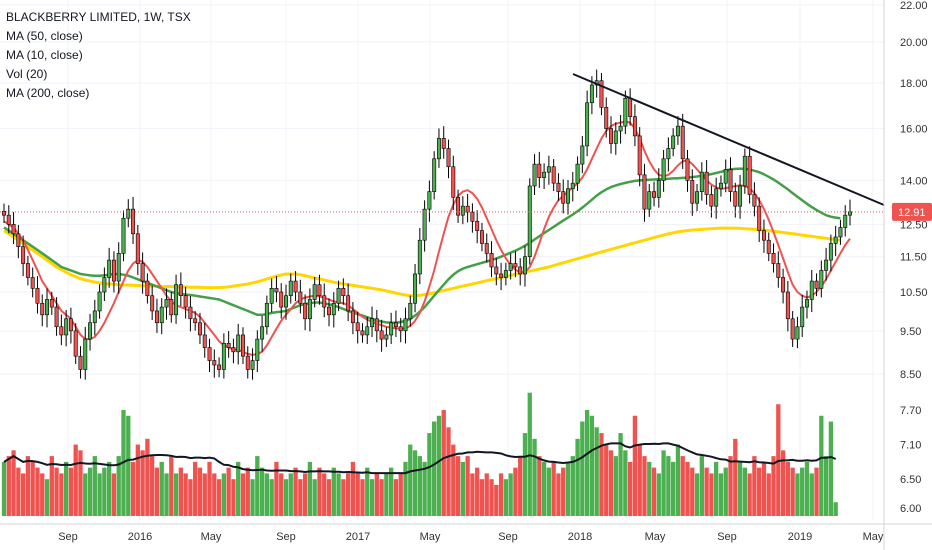 The image size is (932, 550). Describe the element at coordinates (420, 458) in the screenshot. I see `volume-ma-line` at that location.